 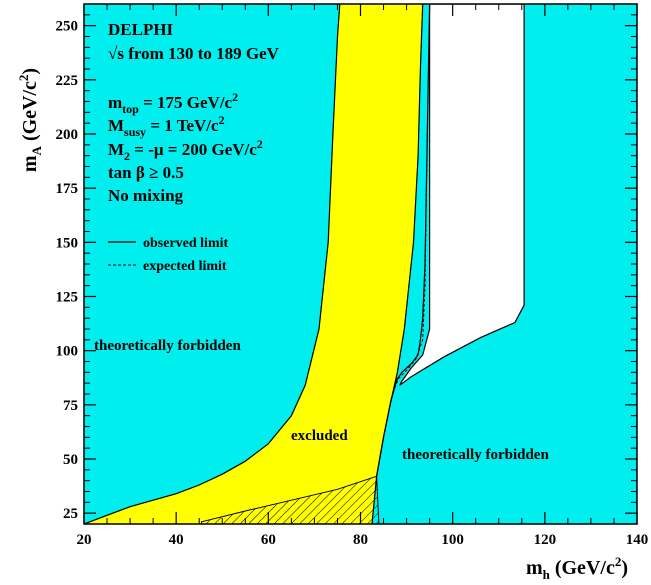 What do you see at coordinates (185, 243) in the screenshot?
I see `legend-observed-label: observed limit` at bounding box center [185, 243].